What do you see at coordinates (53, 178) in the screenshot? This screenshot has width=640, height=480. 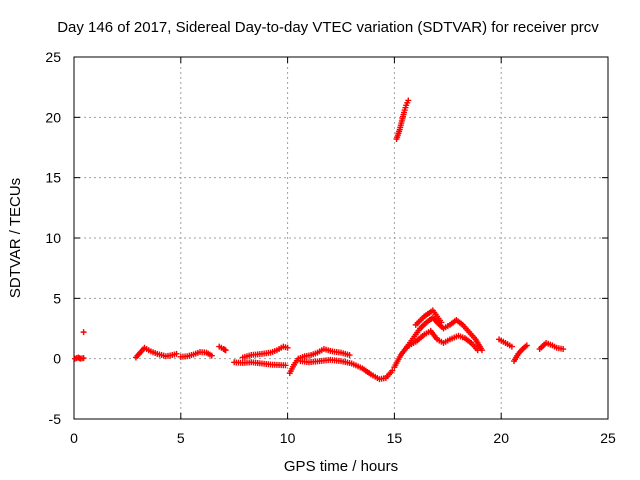 I see `y-tick-label: 15` at bounding box center [53, 178].